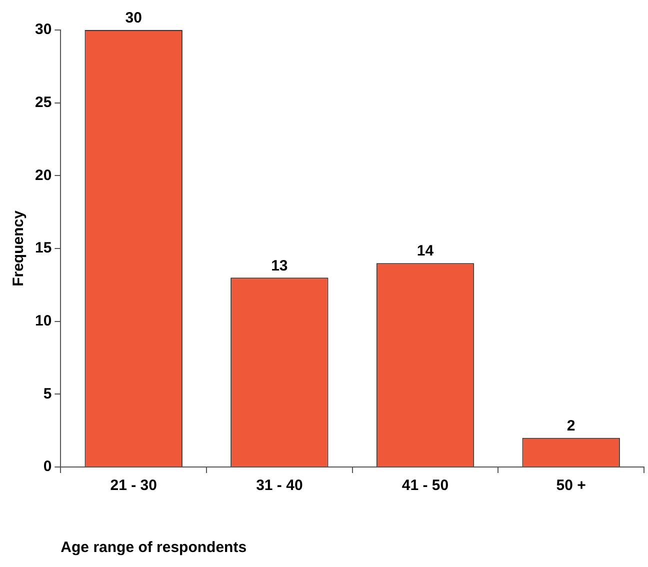  Describe the element at coordinates (47, 467) in the screenshot. I see `y-tick-label: 0` at that location.